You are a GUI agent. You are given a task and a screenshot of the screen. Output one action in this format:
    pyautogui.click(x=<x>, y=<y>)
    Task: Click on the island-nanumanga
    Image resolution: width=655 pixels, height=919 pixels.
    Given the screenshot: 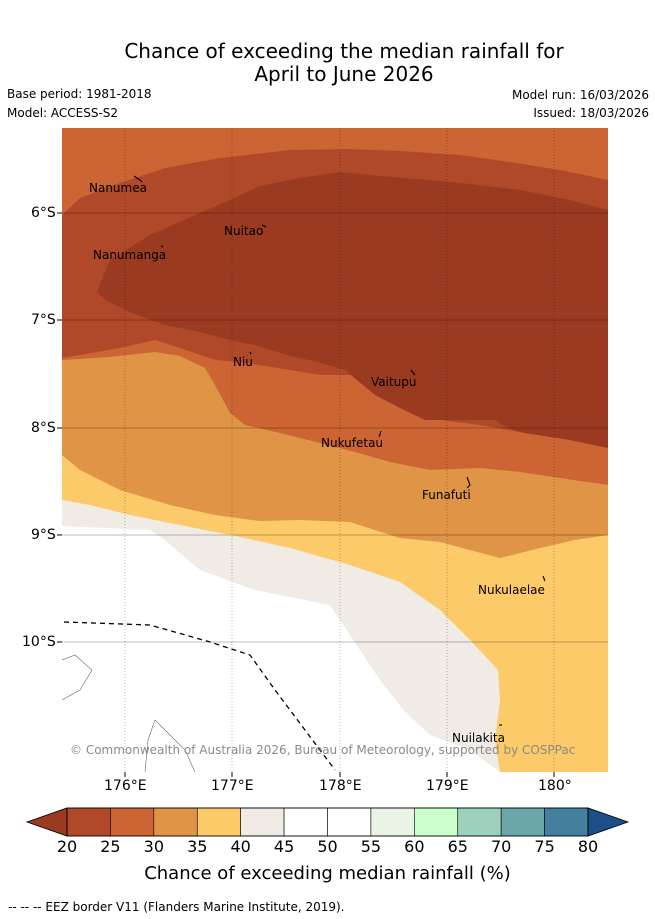 What is the action you would take?
    pyautogui.click(x=162, y=246)
    